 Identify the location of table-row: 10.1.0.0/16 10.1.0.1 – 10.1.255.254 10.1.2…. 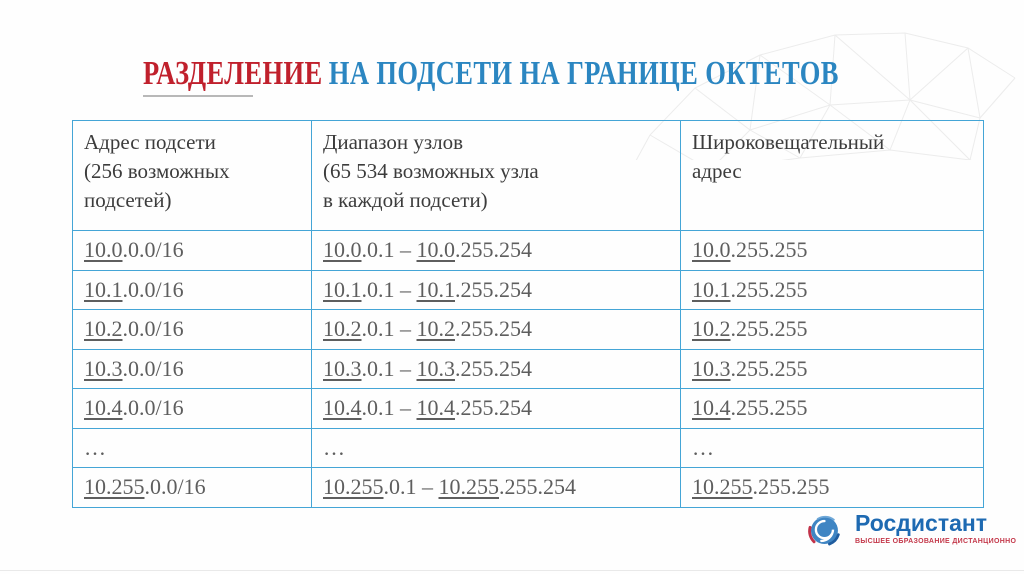
(528, 289).